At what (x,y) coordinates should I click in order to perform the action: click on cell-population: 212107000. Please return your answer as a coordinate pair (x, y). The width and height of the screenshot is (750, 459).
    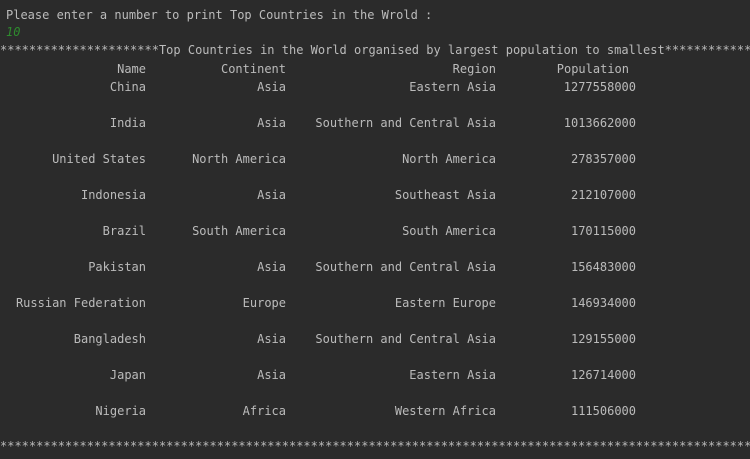
    Looking at the image, I should click on (603, 195).